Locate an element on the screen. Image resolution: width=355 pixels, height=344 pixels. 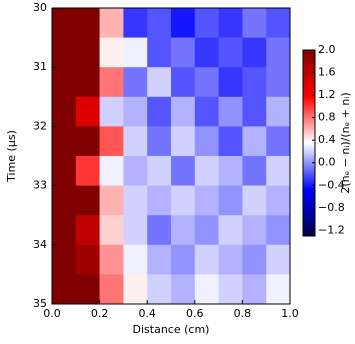
colorbar-tick-label: −1.2 is located at coordinates (331, 229).